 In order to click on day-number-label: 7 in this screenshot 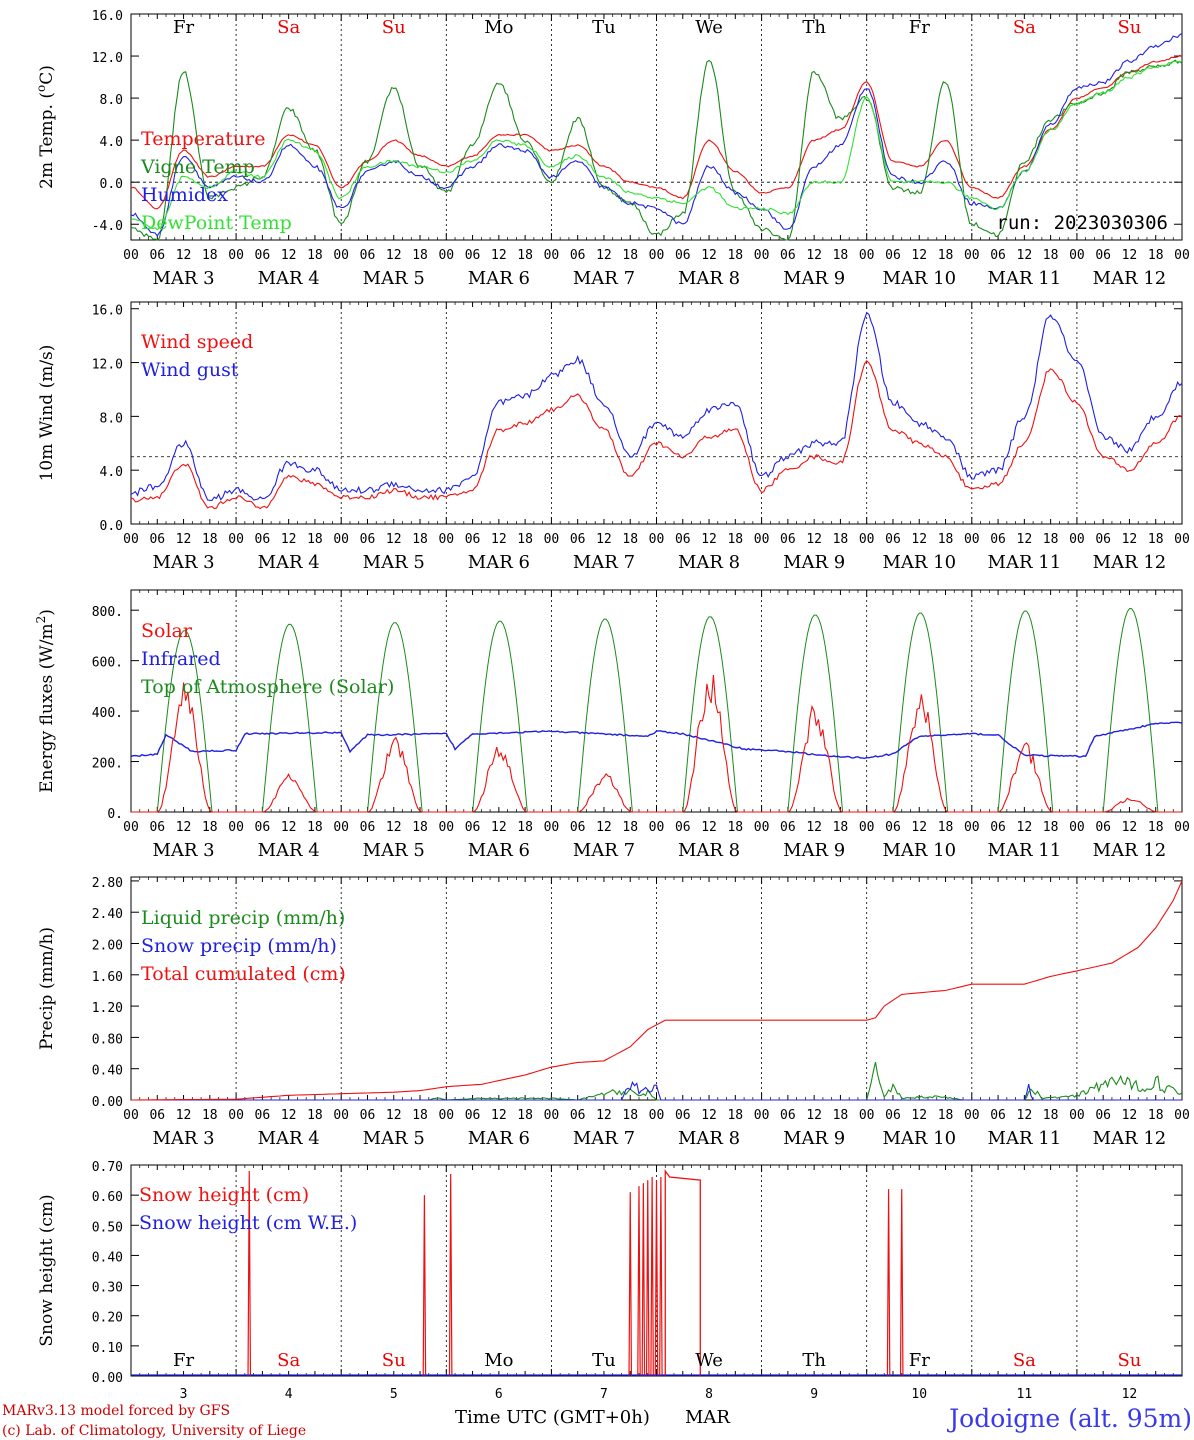, I will do `click(604, 1394)`.